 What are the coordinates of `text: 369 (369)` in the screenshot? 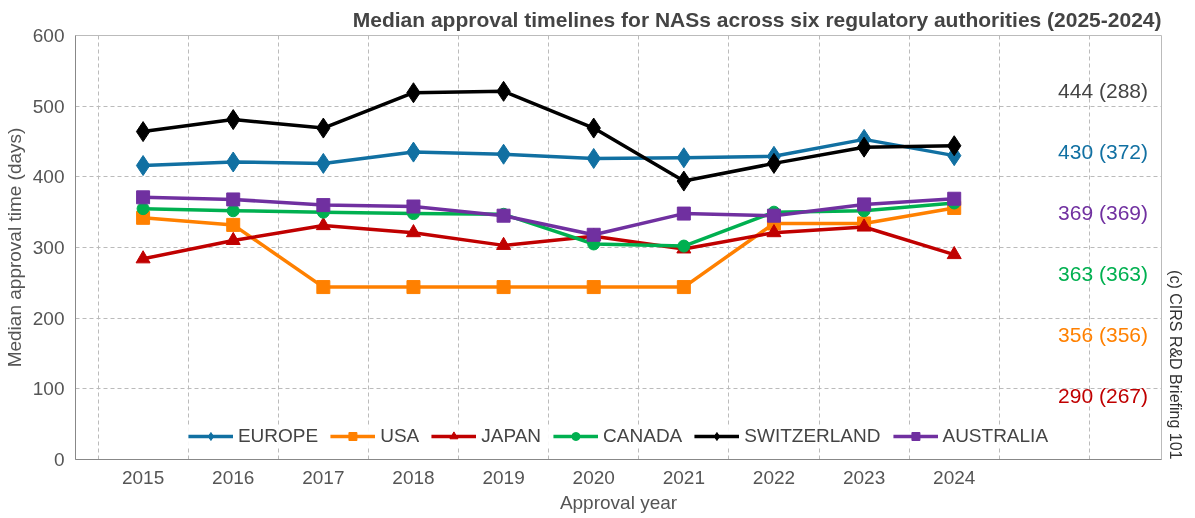 It's located at (1103, 213).